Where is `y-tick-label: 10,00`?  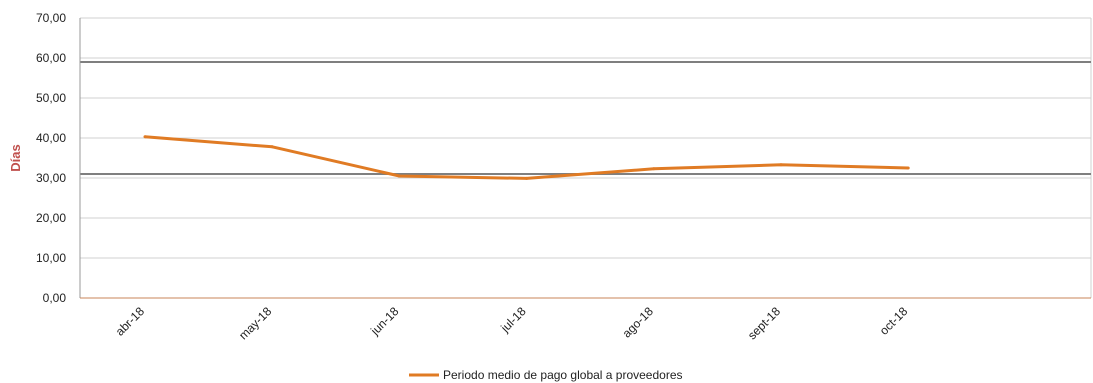 y-tick-label: 10,00 is located at coordinates (51, 258).